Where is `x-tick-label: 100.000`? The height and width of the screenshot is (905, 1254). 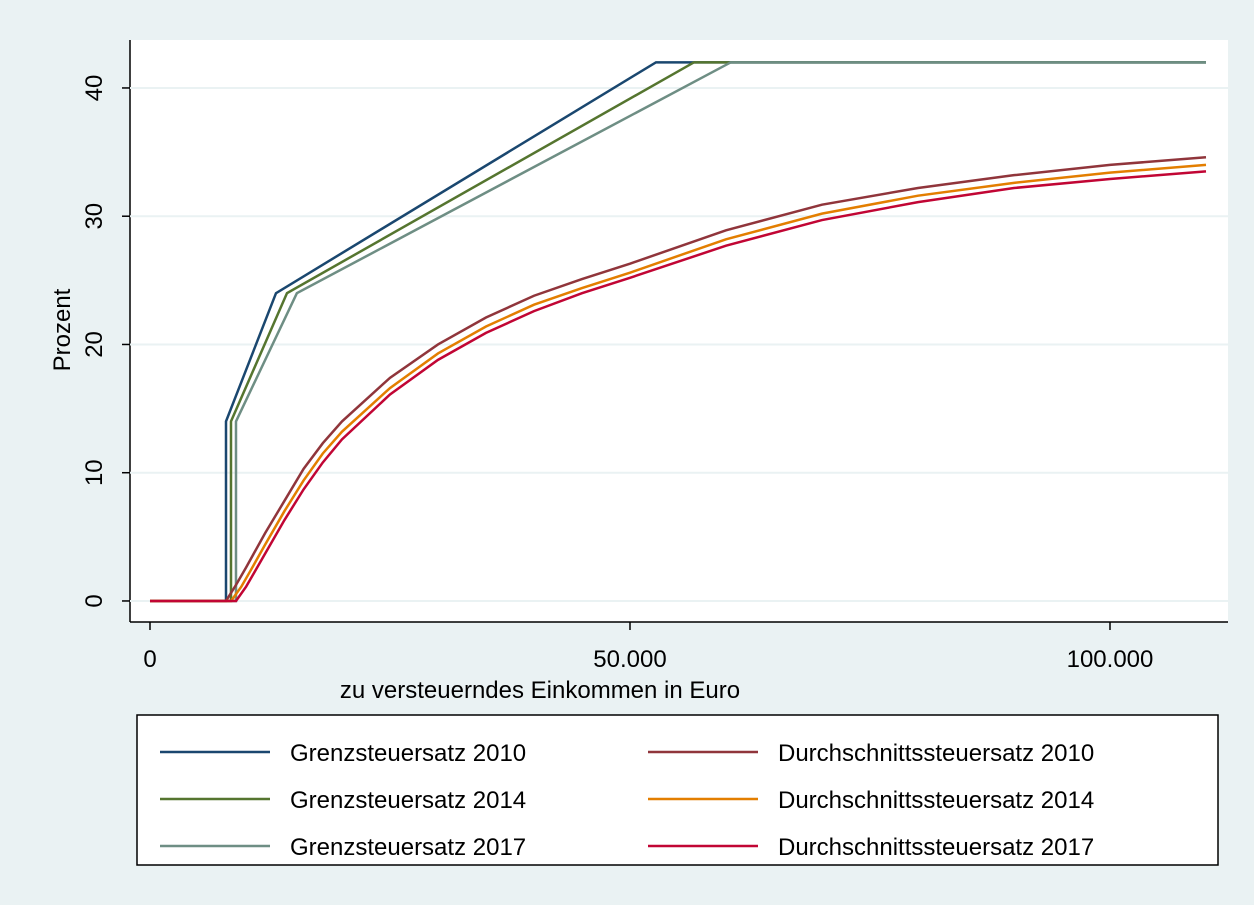
x-tick-label: 100.000 is located at coordinates (1110, 659).